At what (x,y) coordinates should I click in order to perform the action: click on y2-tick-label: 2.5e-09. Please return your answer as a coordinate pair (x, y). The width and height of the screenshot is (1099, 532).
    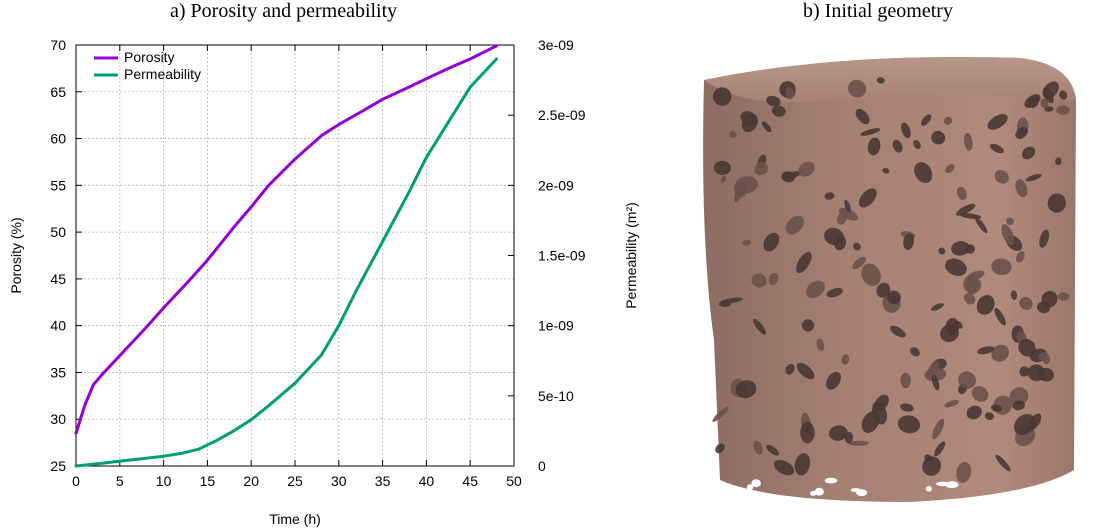
    Looking at the image, I should click on (562, 115).